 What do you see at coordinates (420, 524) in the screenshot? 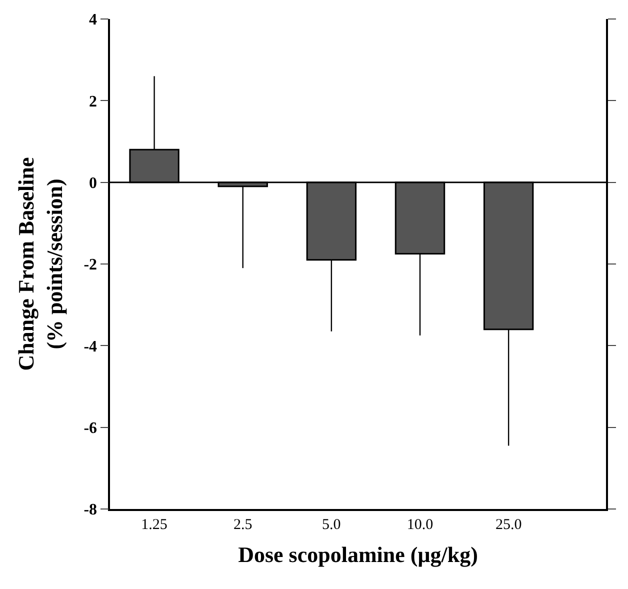
I see `x-tick-label: 10.0` at bounding box center [420, 524].